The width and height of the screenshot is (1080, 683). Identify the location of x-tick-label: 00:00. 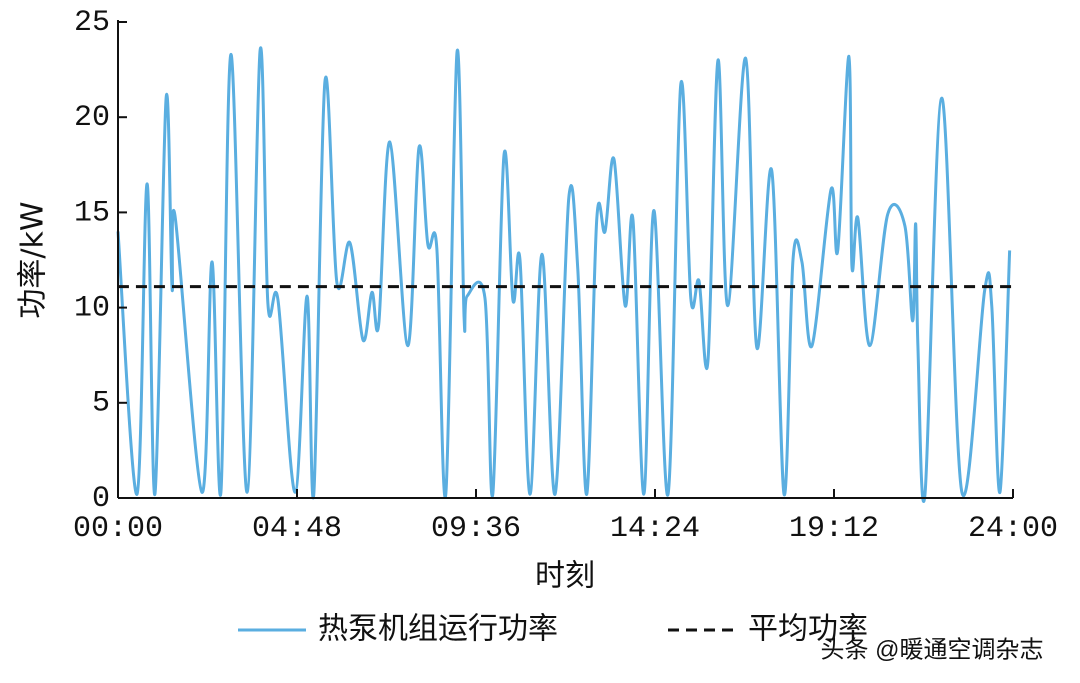
(118, 529).